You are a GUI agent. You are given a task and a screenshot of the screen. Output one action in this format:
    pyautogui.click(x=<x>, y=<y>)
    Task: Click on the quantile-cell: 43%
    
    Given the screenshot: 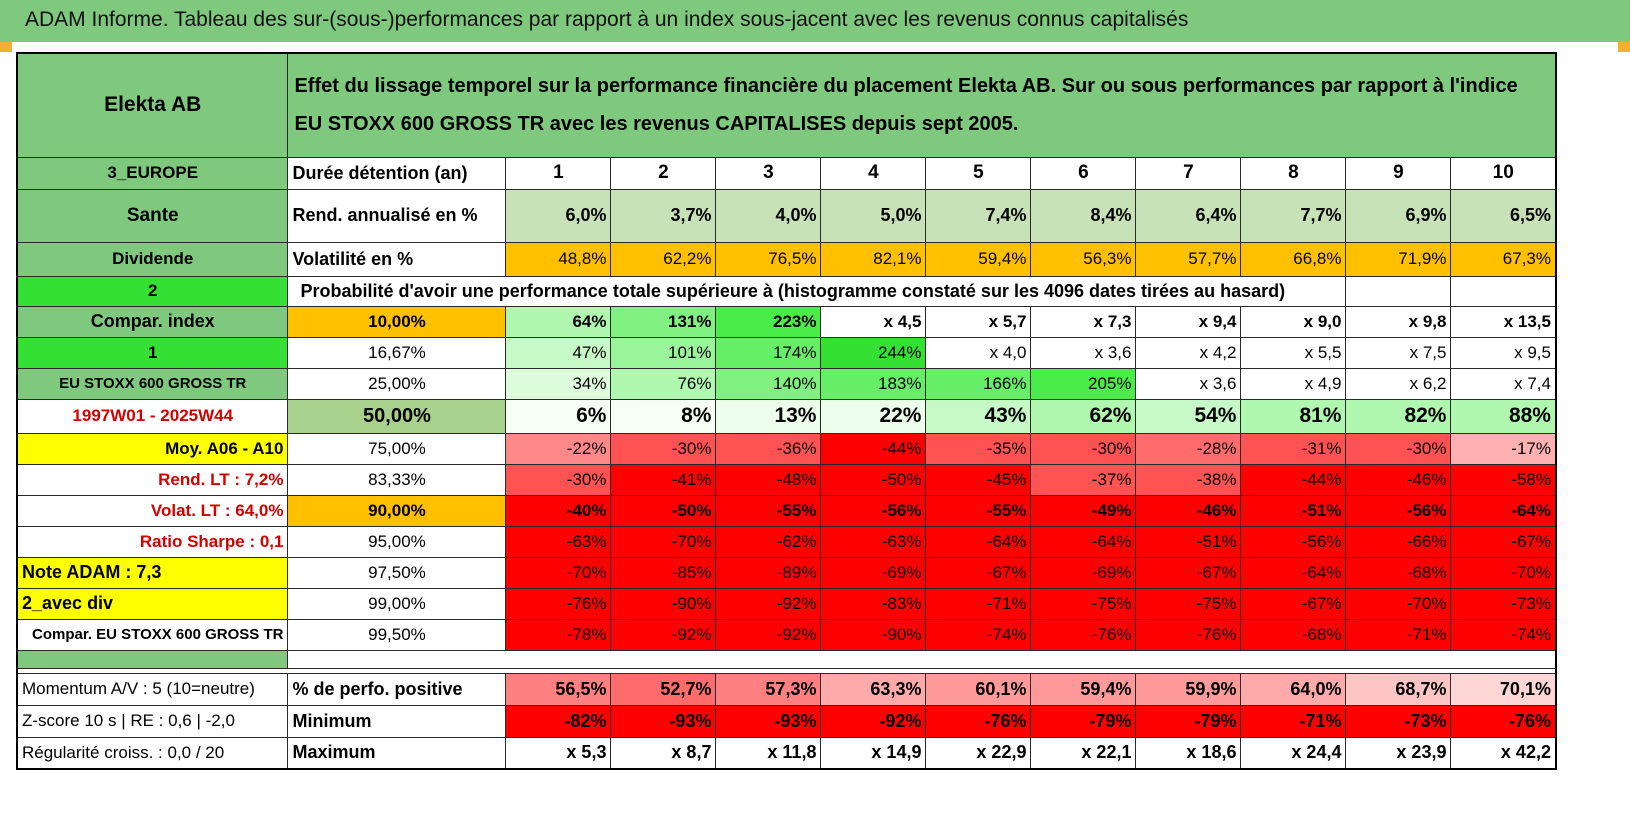 What is the action you would take?
    pyautogui.click(x=978, y=416)
    